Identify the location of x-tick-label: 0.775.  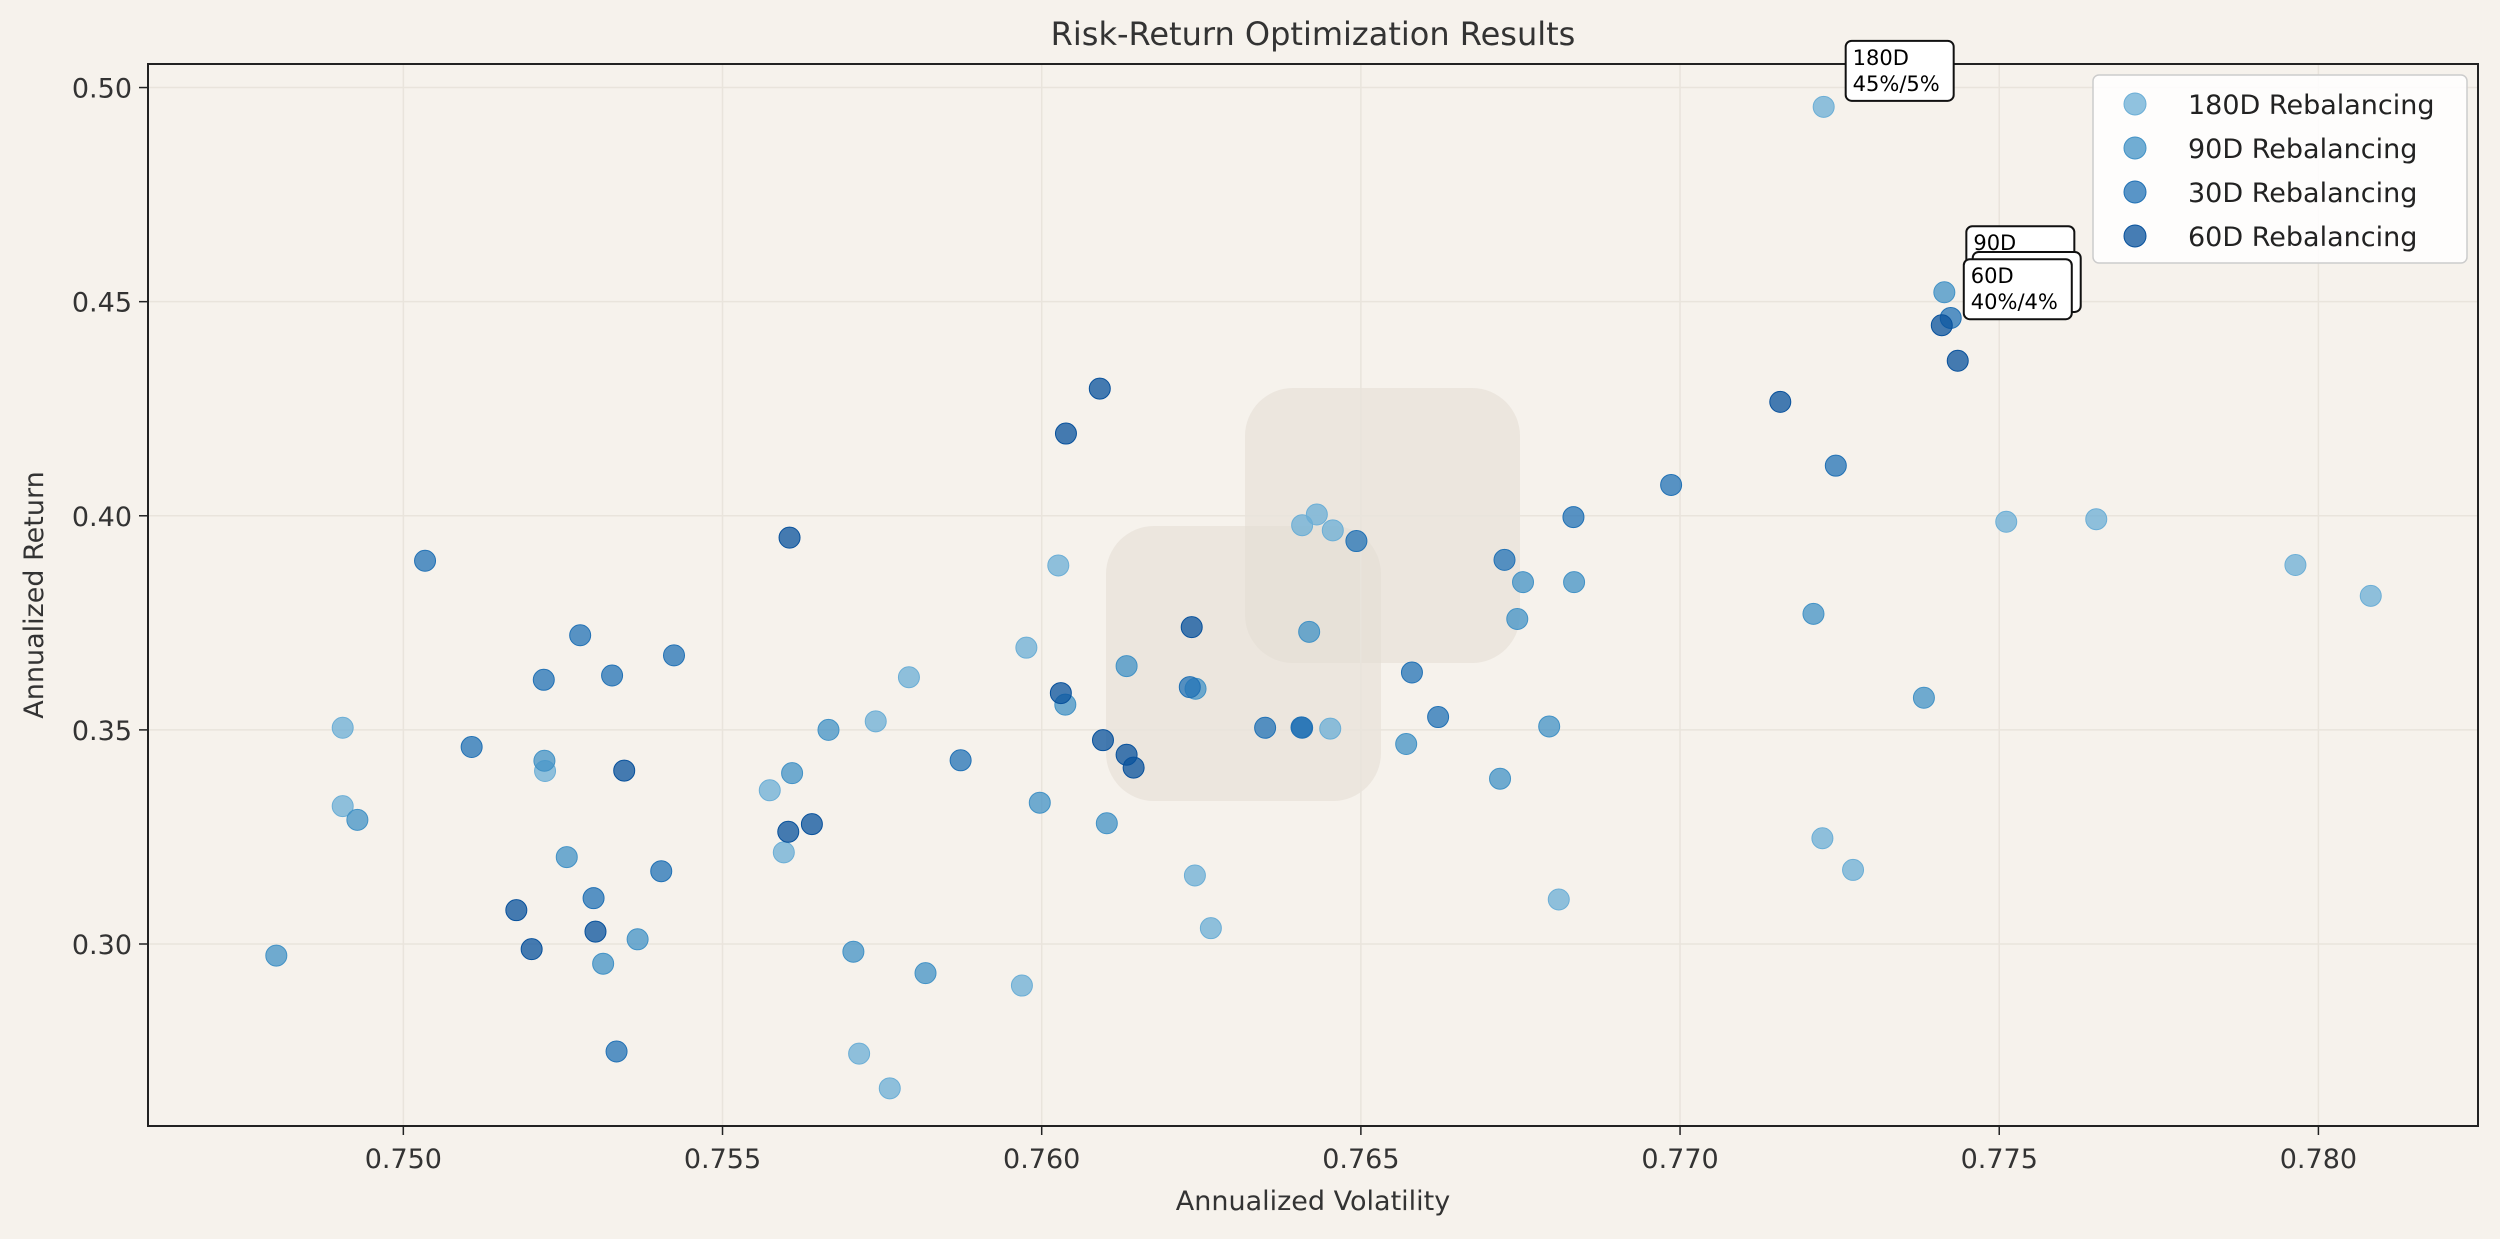
(1999, 1159).